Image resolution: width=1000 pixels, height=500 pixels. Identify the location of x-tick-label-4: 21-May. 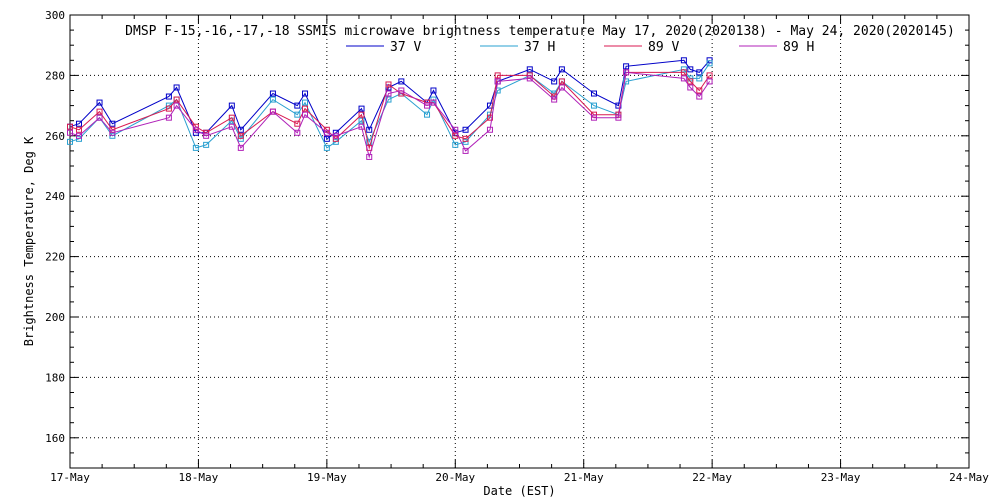
(584, 477).